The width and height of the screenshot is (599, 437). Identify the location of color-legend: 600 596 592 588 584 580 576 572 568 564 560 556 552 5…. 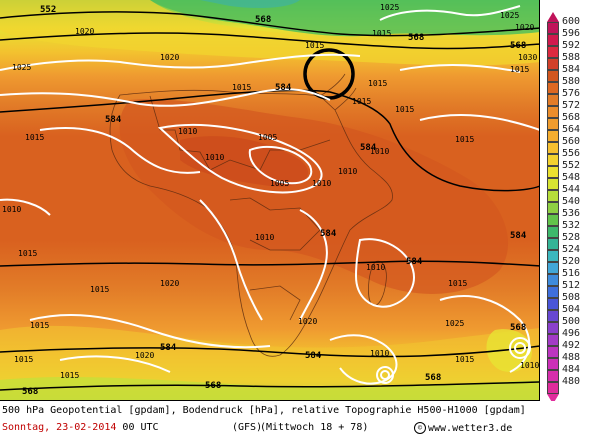
(570, 202).